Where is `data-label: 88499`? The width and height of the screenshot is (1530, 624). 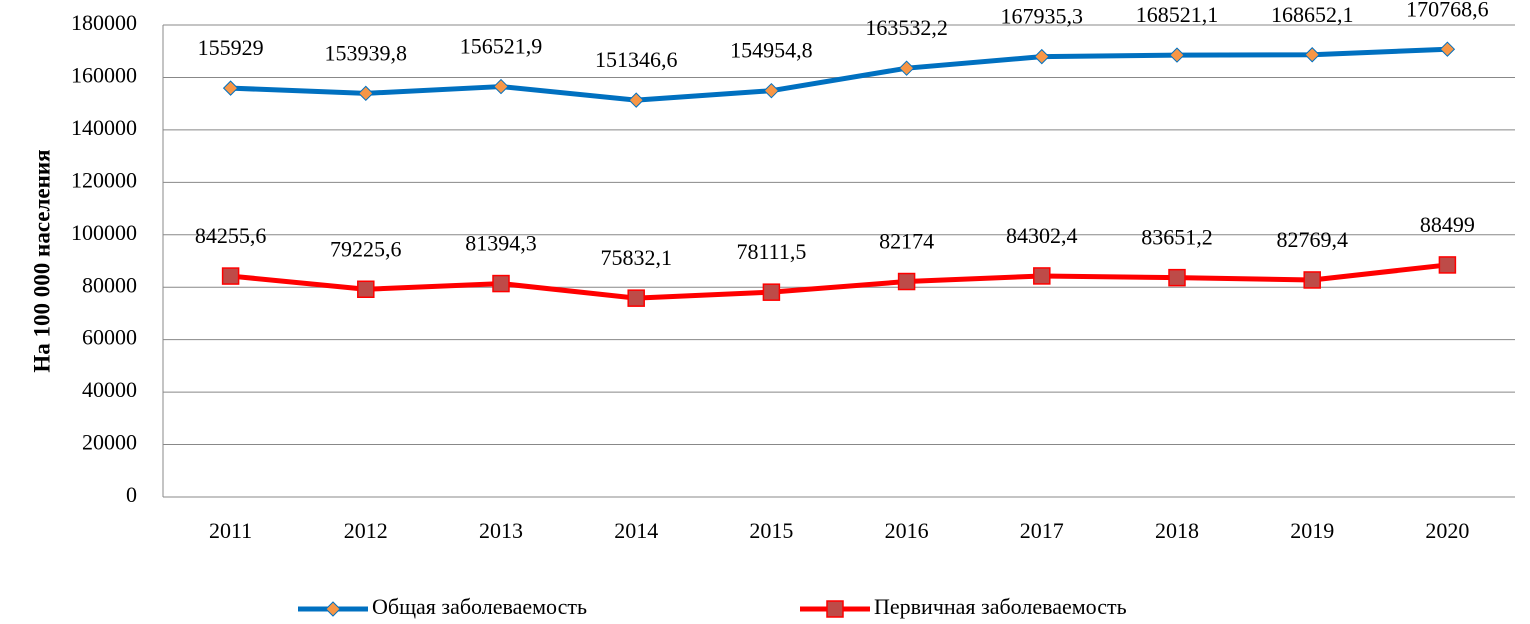
data-label: 88499 is located at coordinates (1447, 224).